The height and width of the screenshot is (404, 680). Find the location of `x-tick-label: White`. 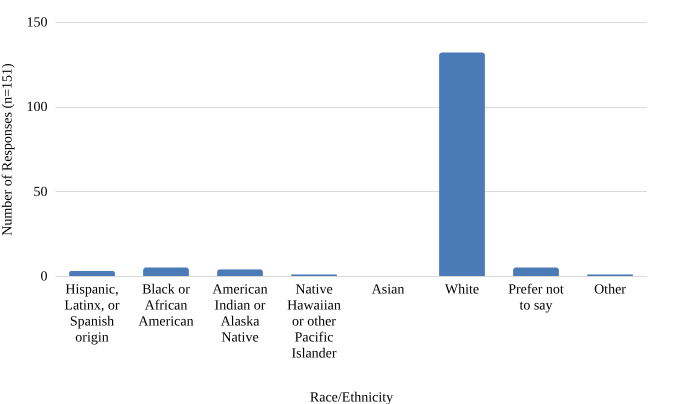

x-tick-label: White is located at coordinates (462, 290).